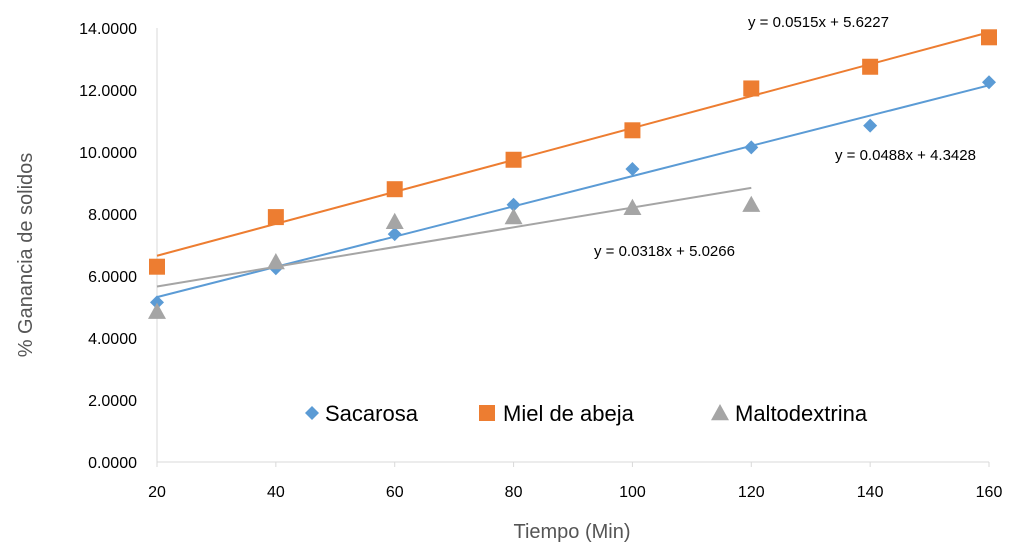  Describe the element at coordinates (905, 155) in the screenshot. I see `trendline-equation: y = 0.0488x + 4.3428` at that location.